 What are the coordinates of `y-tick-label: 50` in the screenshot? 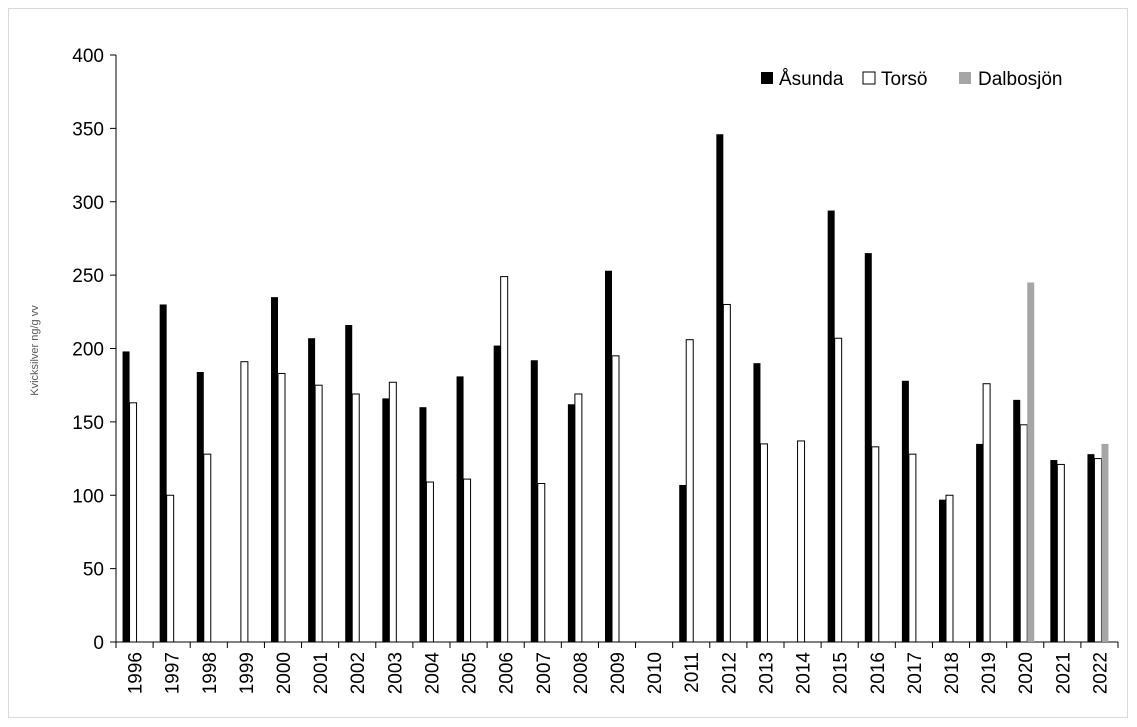 It's located at (93, 570).